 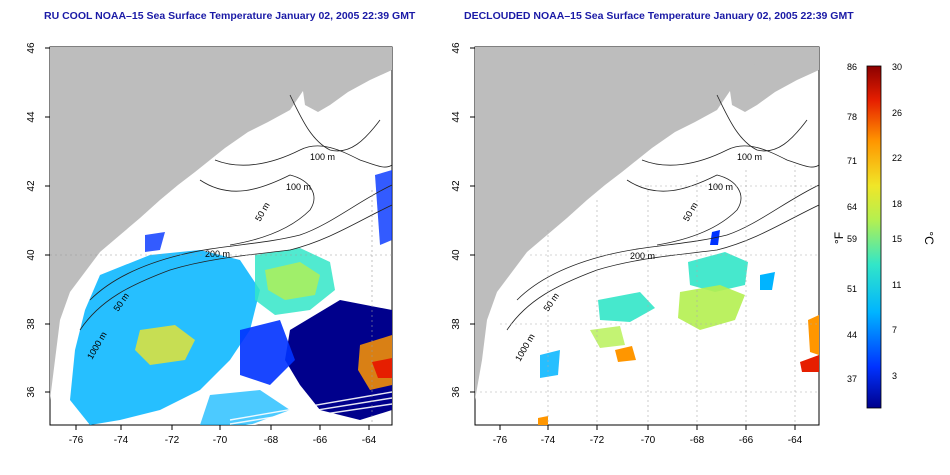 I want to click on colorbar-f-tick-label: 71, so click(x=852, y=161).